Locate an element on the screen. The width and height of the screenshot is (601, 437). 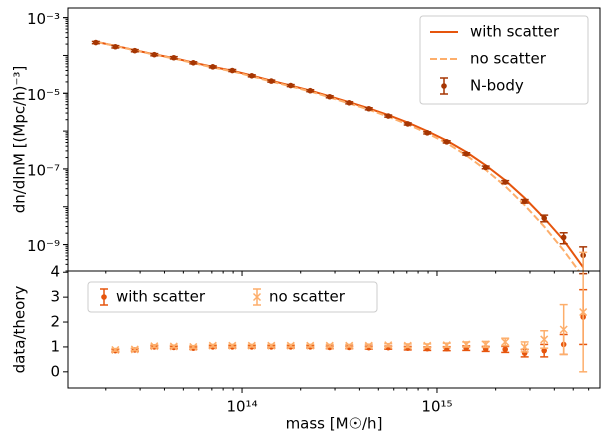
x-tick-label: 10¹⁴ is located at coordinates (241, 407).